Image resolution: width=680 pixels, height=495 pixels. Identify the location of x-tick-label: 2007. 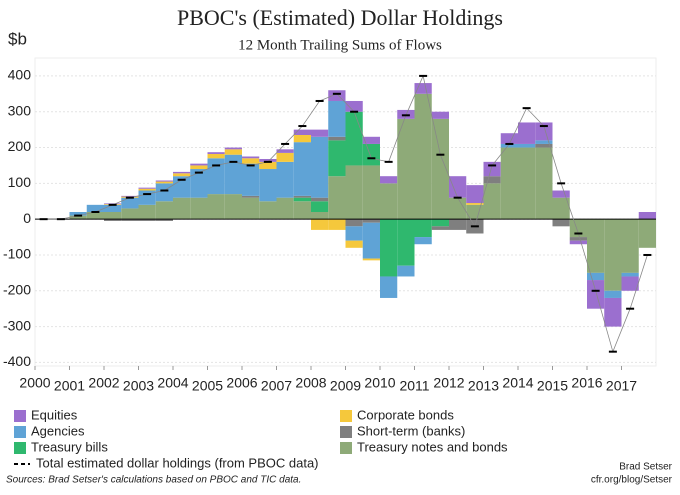
(276, 386).